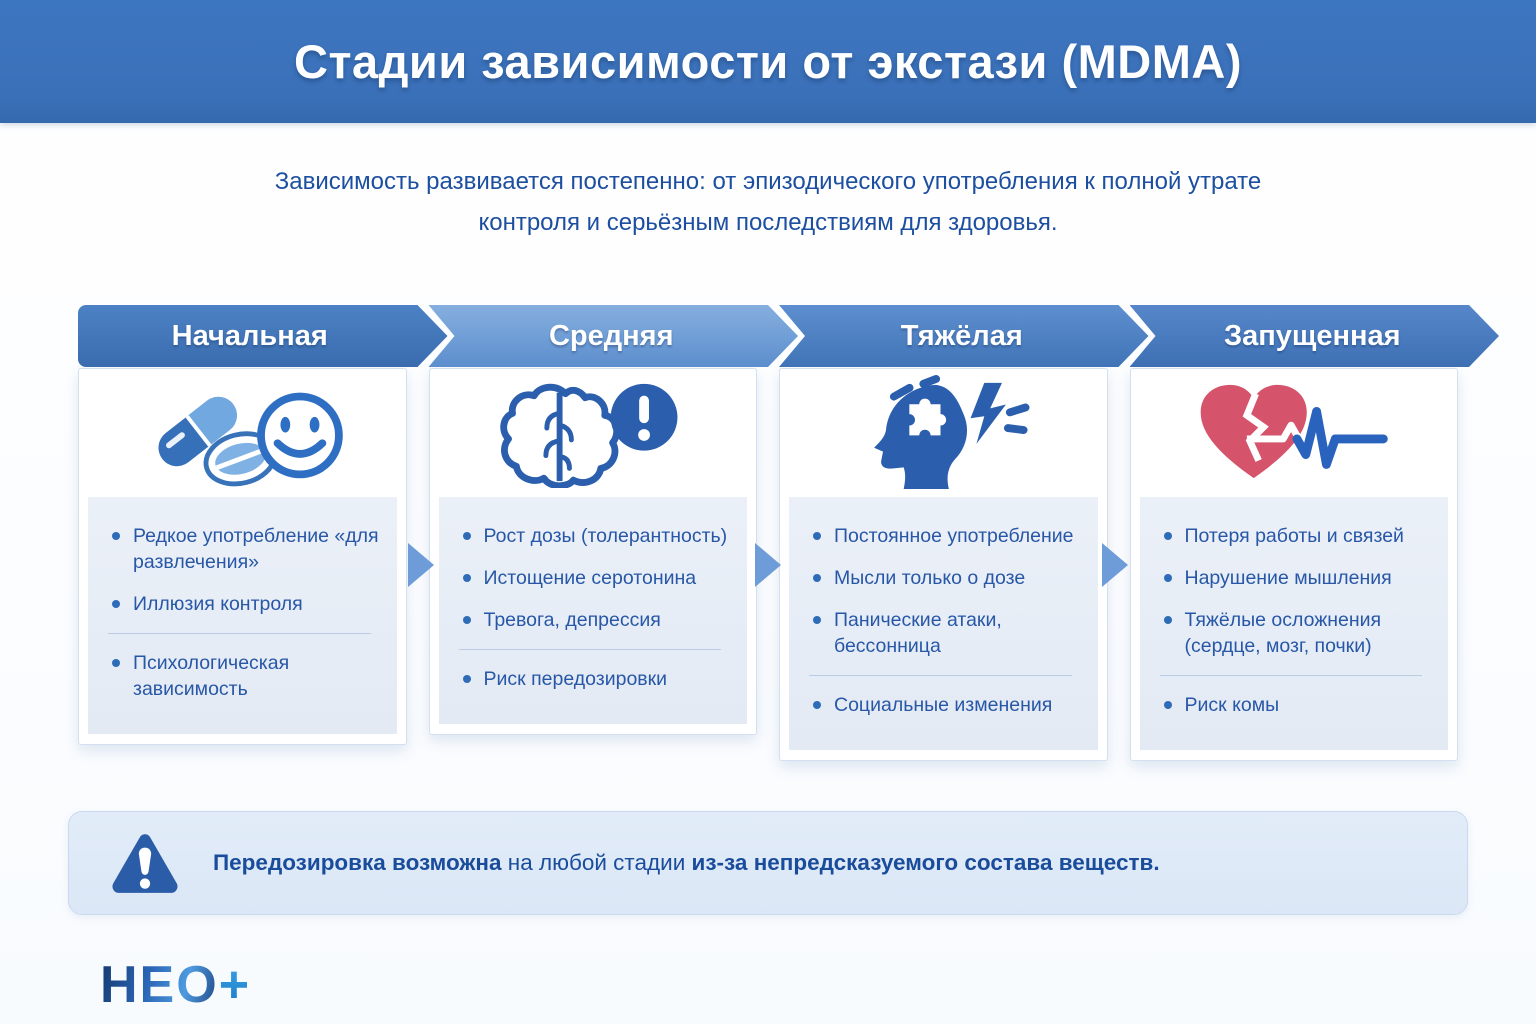  I want to click on list-item: Потеря работы и связей, so click(1296, 536).